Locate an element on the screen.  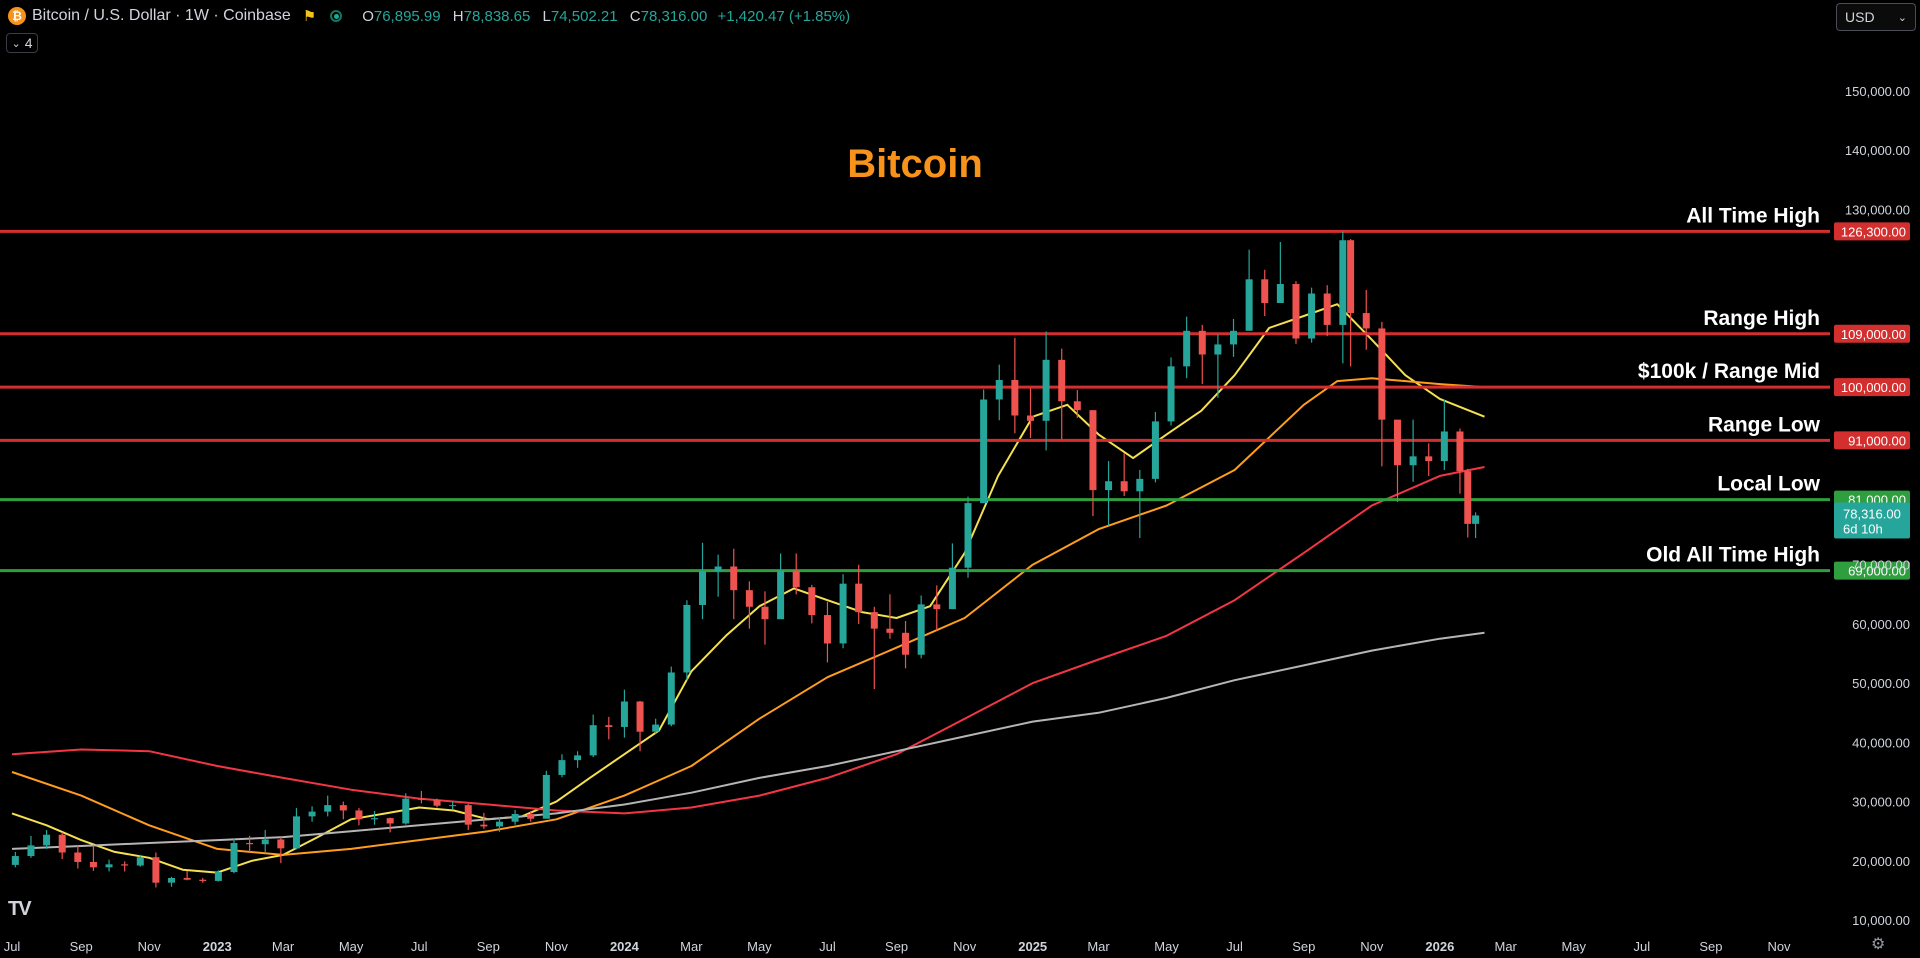
bitcoin-icon: ₿ is located at coordinates (17, 16).